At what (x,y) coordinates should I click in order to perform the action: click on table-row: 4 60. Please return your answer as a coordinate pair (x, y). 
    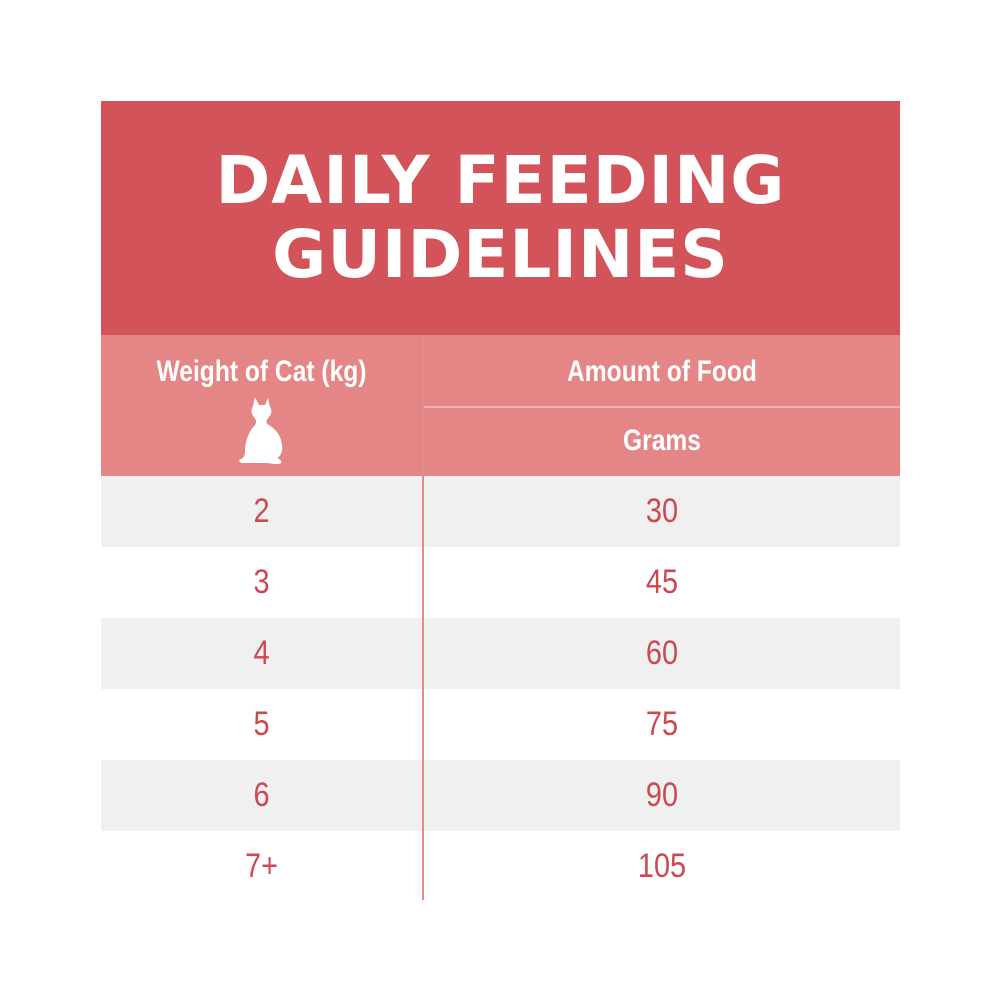
    Looking at the image, I should click on (500, 653).